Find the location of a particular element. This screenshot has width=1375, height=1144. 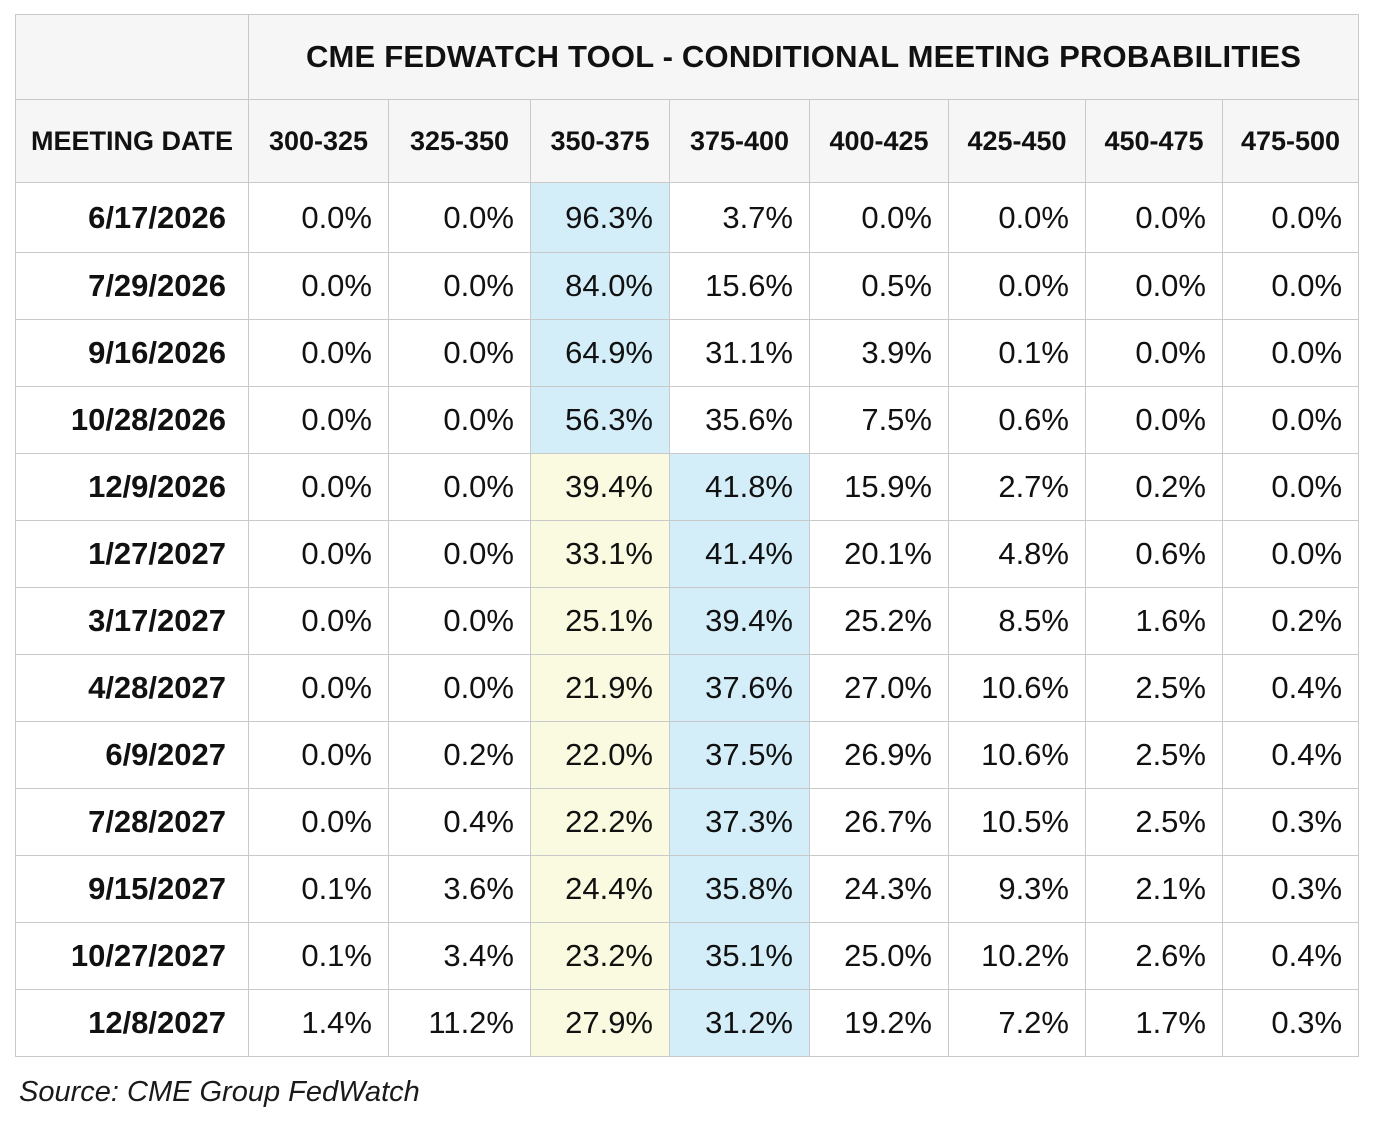

probability-cell: 33.1% is located at coordinates (600, 554).